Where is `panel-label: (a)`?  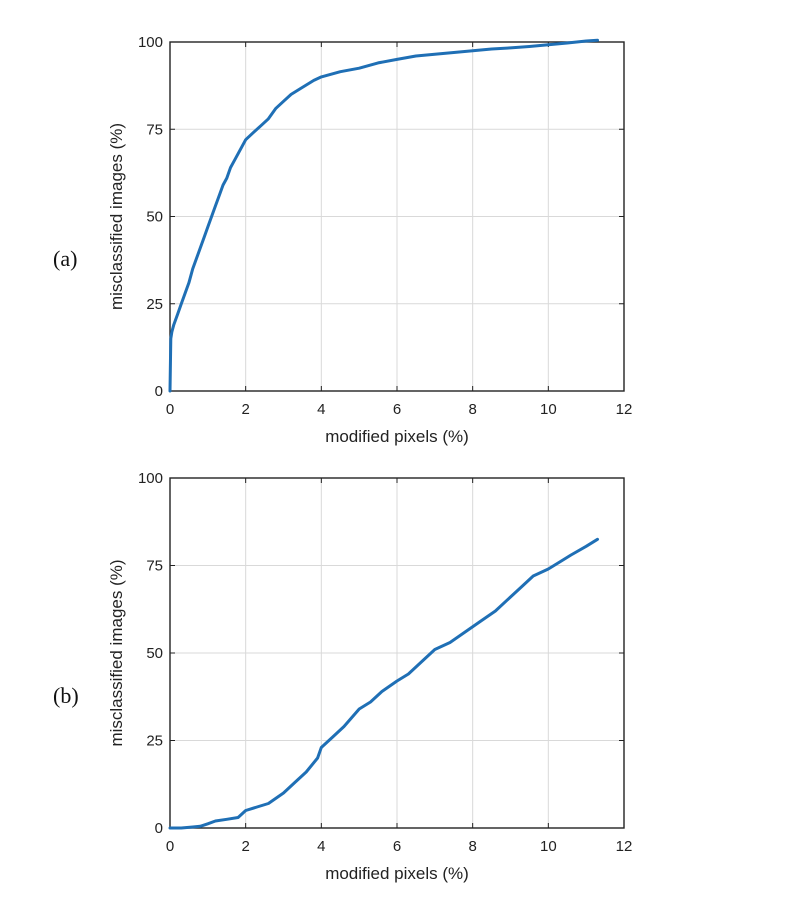 panel-label: (a) is located at coordinates (65, 258).